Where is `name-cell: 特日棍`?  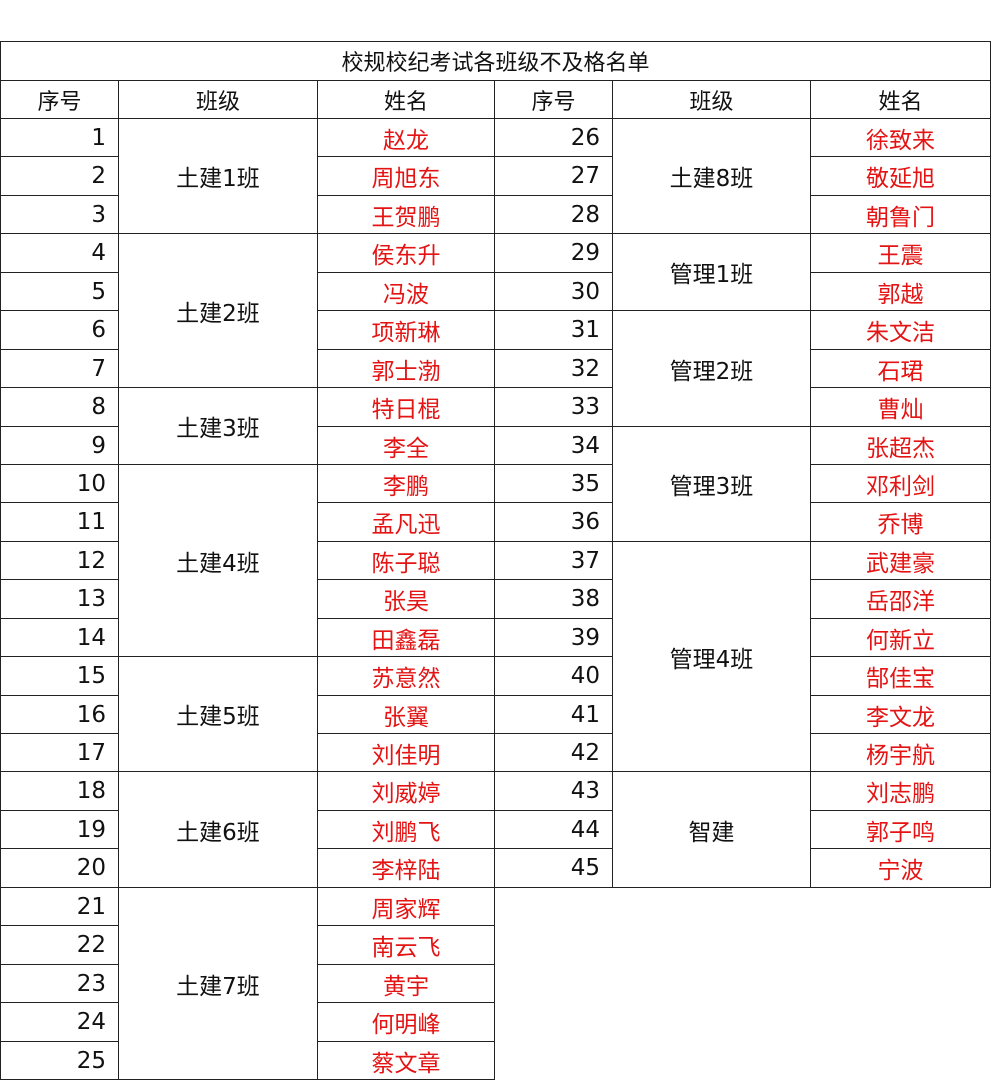 name-cell: 特日棍 is located at coordinates (406, 407).